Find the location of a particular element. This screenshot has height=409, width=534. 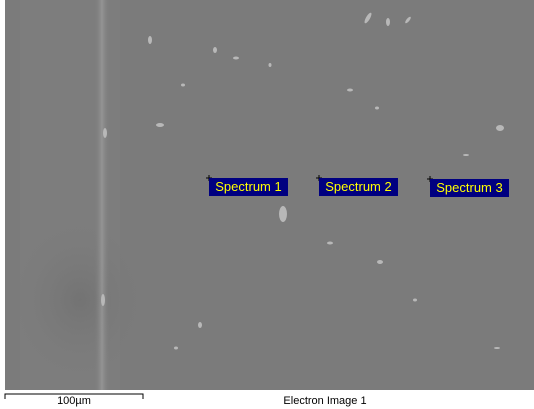

spectrum-label: Spectrum 1 is located at coordinates (248, 186).